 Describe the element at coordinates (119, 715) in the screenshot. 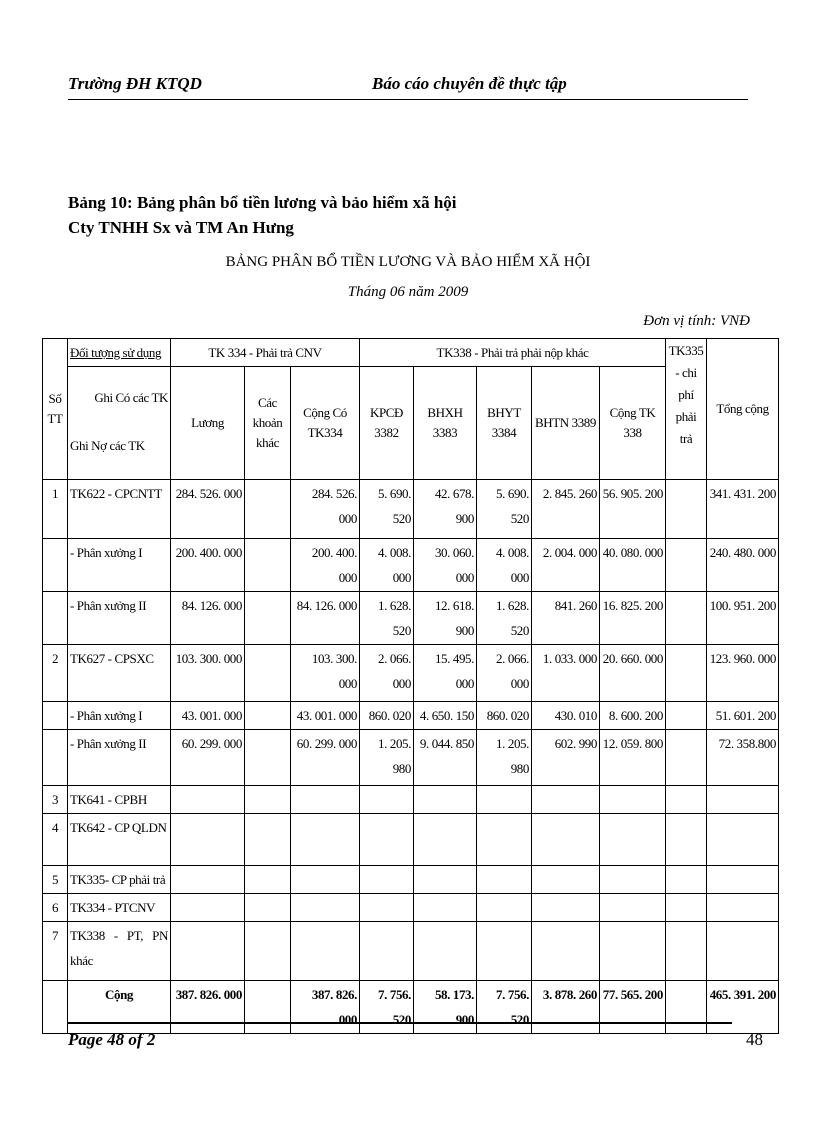

I see `row-name: - Phân xưởng I` at that location.